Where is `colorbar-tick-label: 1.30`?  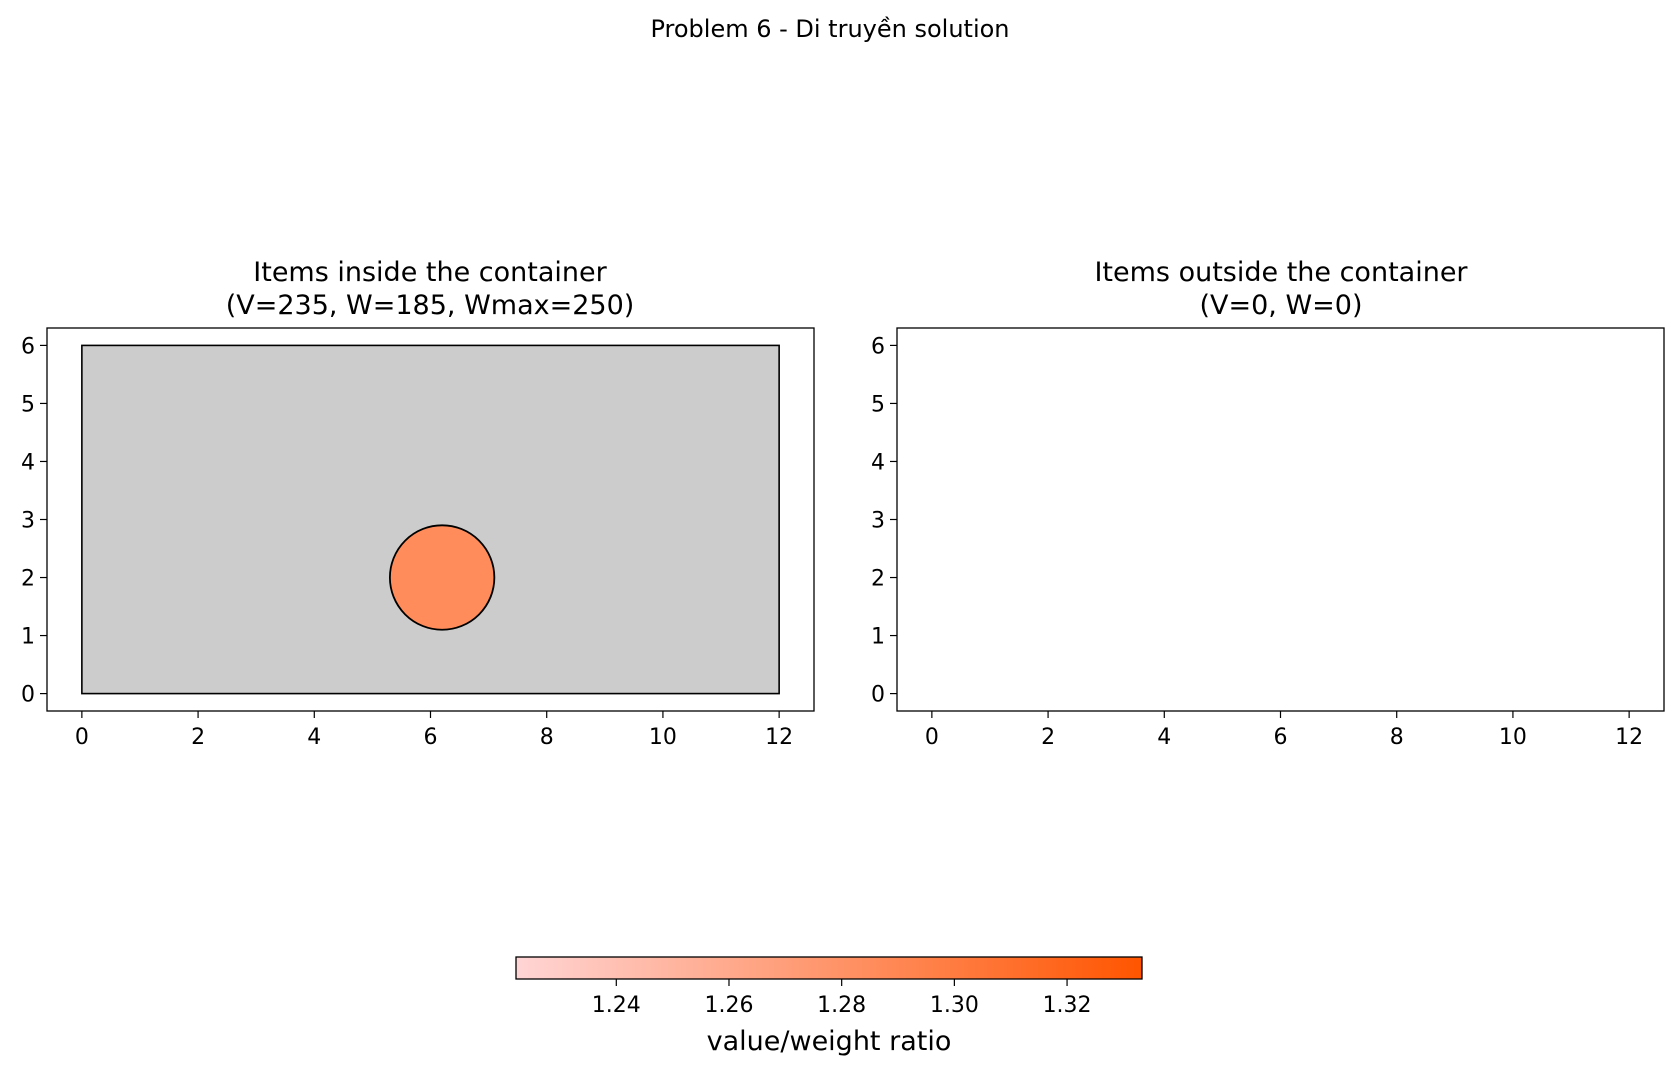 colorbar-tick-label: 1.30 is located at coordinates (954, 1005).